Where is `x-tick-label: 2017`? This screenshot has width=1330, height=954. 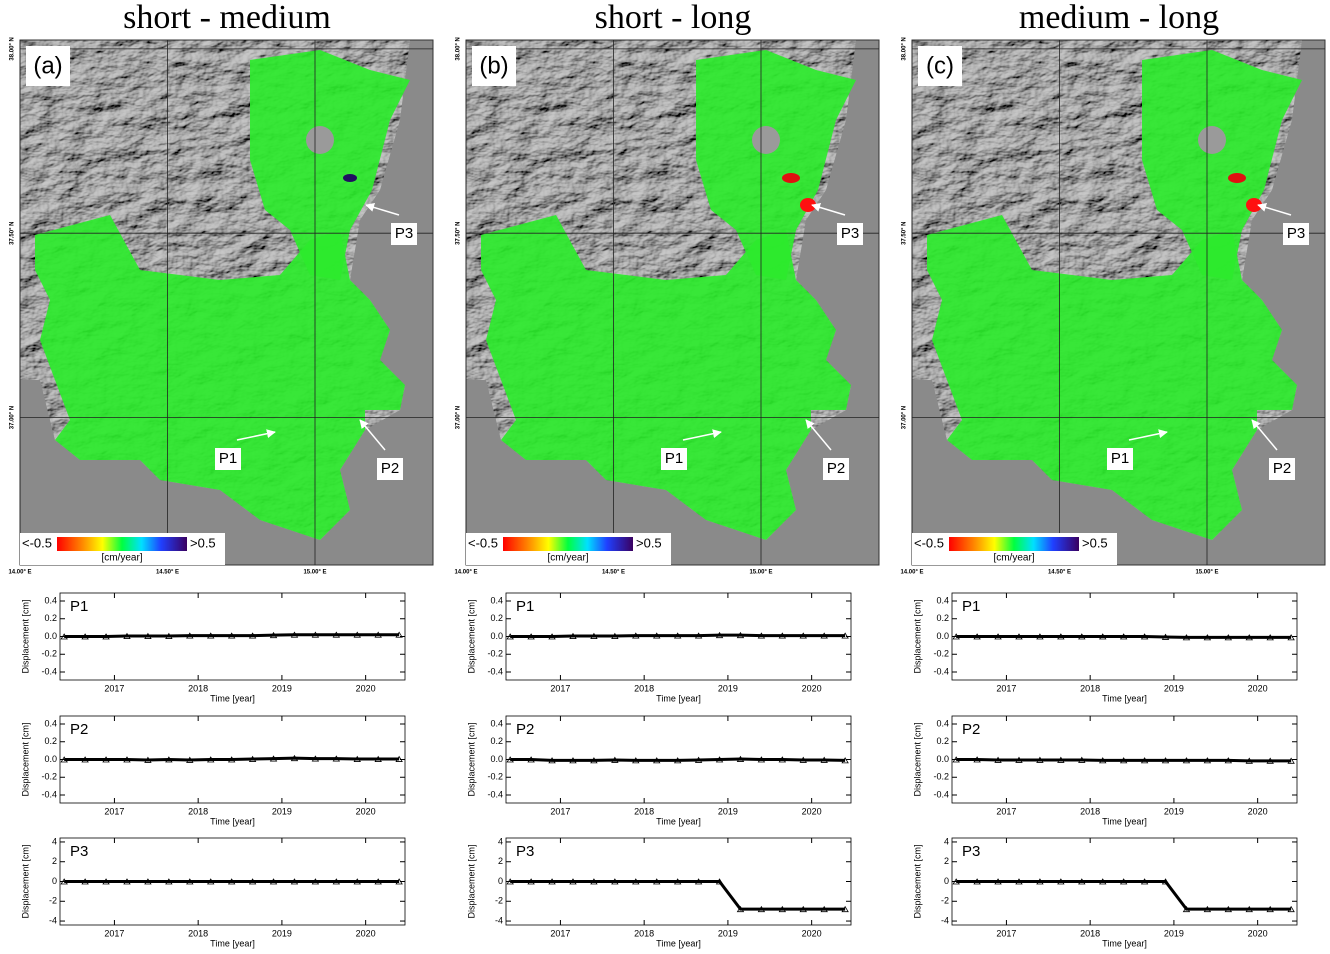 x-tick-label: 2017 is located at coordinates (114, 688).